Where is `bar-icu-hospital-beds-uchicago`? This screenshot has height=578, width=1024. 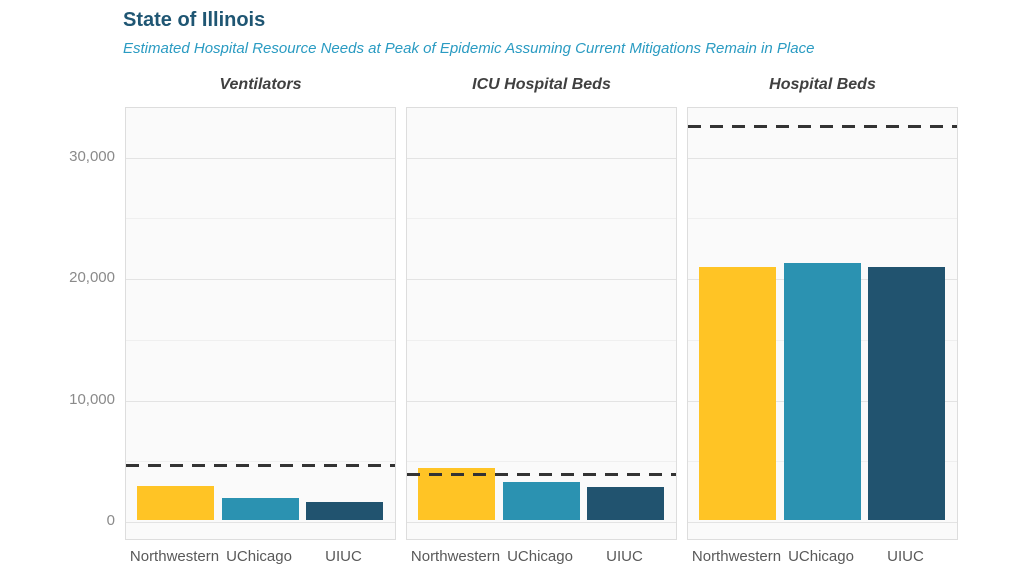 bar-icu-hospital-beds-uchicago is located at coordinates (541, 500).